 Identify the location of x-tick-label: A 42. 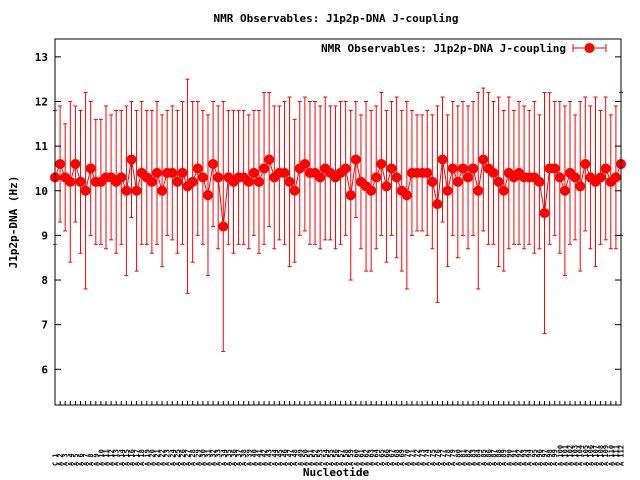
(265, 457).